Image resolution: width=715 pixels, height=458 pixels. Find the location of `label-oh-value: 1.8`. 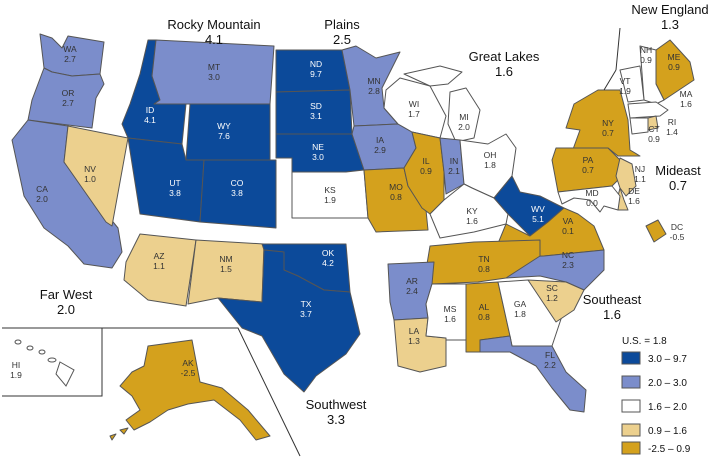

label-oh-value: 1.8 is located at coordinates (490, 165).